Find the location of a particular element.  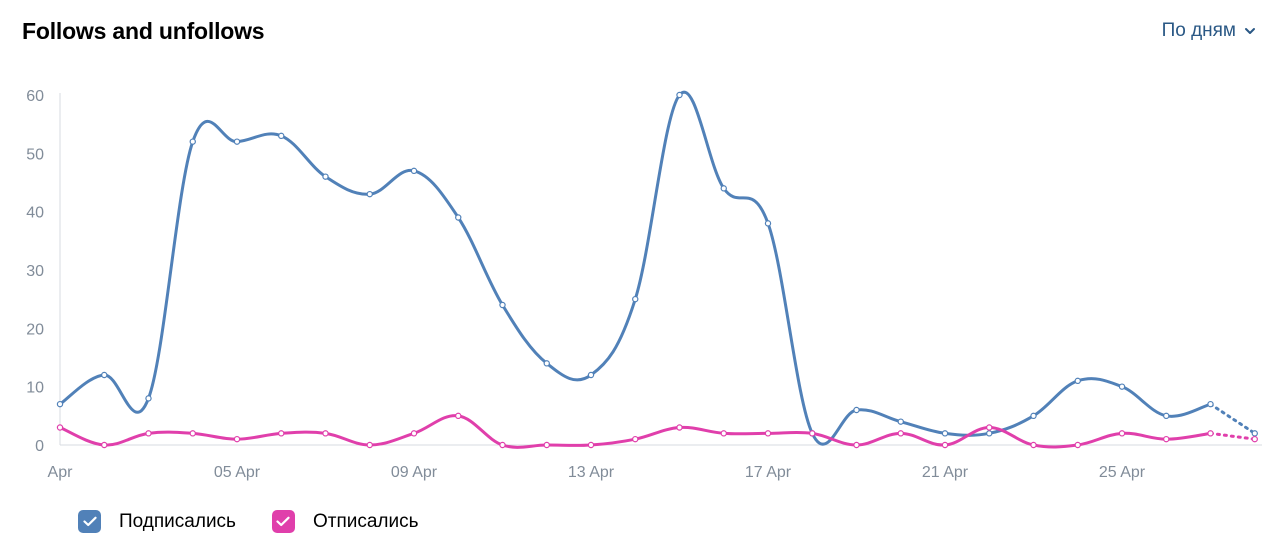

x-tick-label: Apr is located at coordinates (61, 472).